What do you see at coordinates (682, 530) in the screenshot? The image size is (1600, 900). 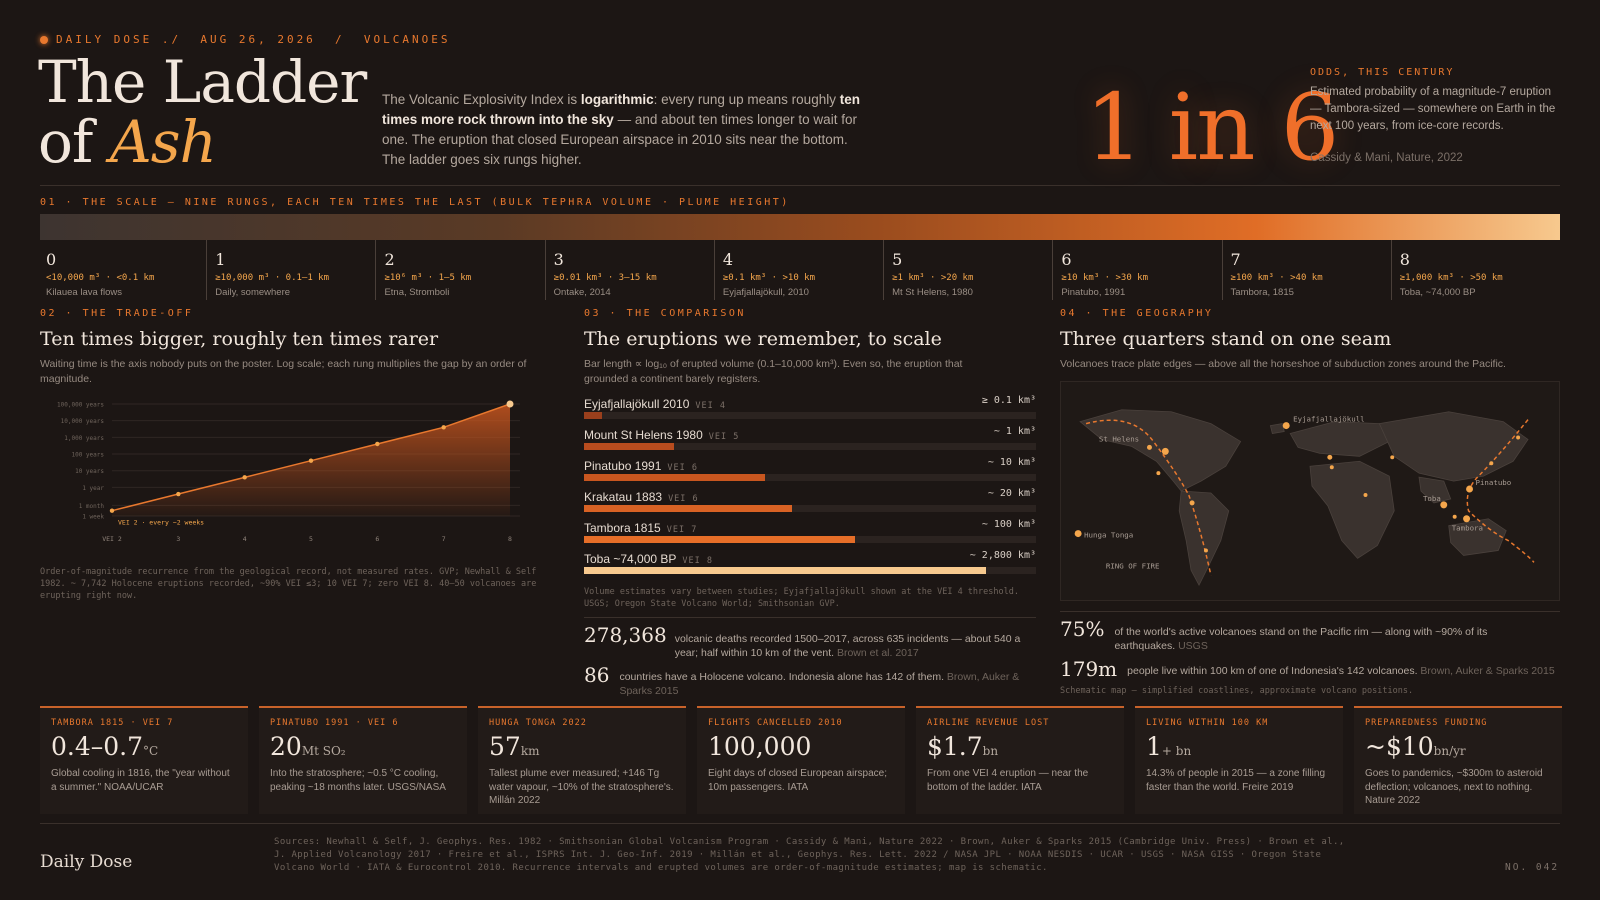 I see `eruption-vei: VEI 7` at bounding box center [682, 530].